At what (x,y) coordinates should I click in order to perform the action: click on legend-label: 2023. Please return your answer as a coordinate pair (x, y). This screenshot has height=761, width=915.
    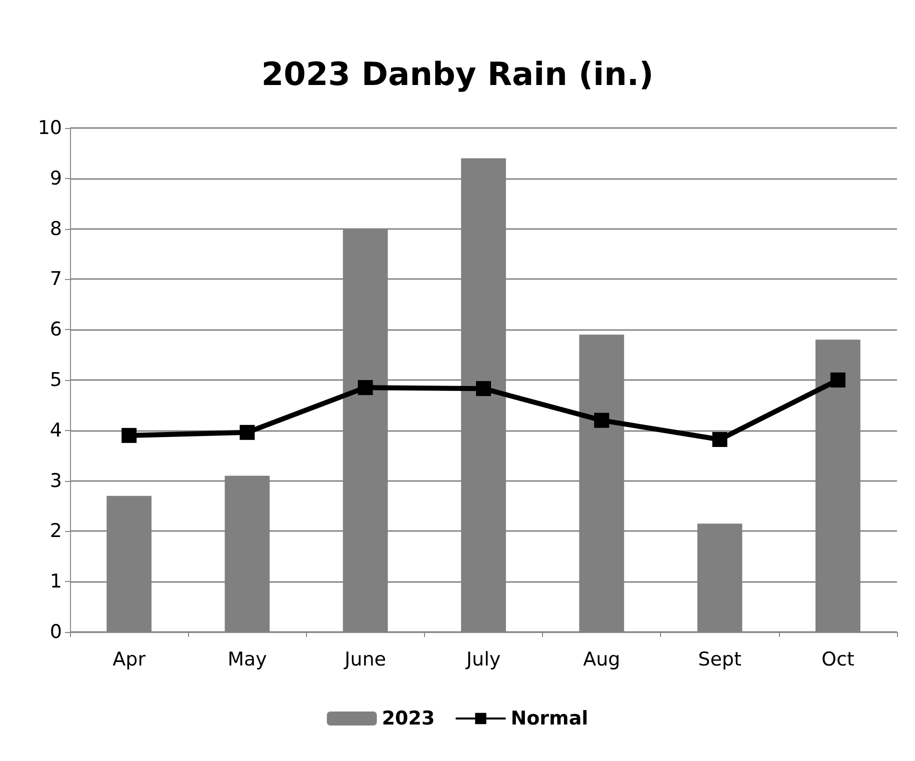
    Looking at the image, I should click on (408, 719).